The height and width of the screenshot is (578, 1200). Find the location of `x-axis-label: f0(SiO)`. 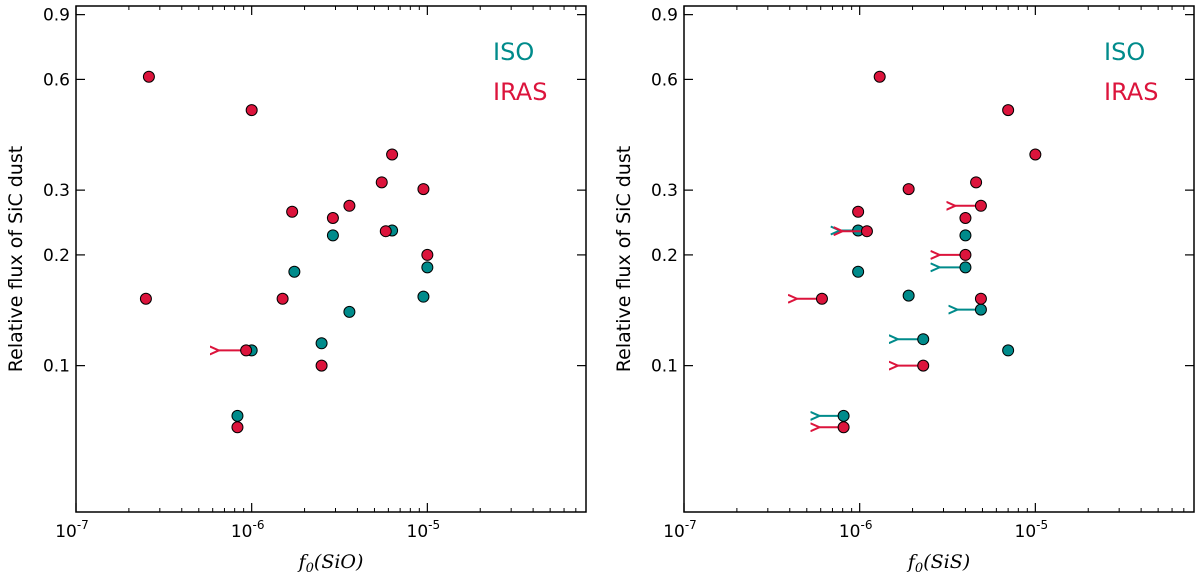

x-axis-label: f0(SiO) is located at coordinates (330, 563).